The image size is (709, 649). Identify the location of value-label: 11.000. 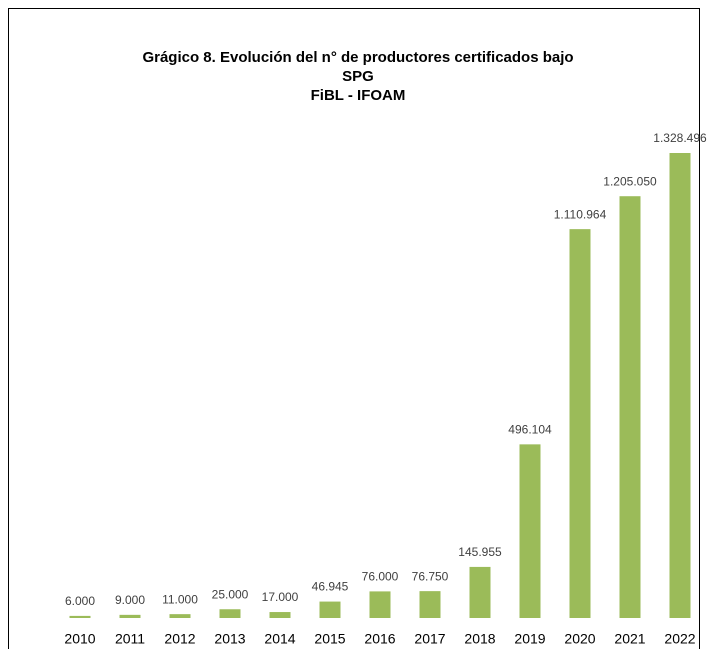
(180, 599).